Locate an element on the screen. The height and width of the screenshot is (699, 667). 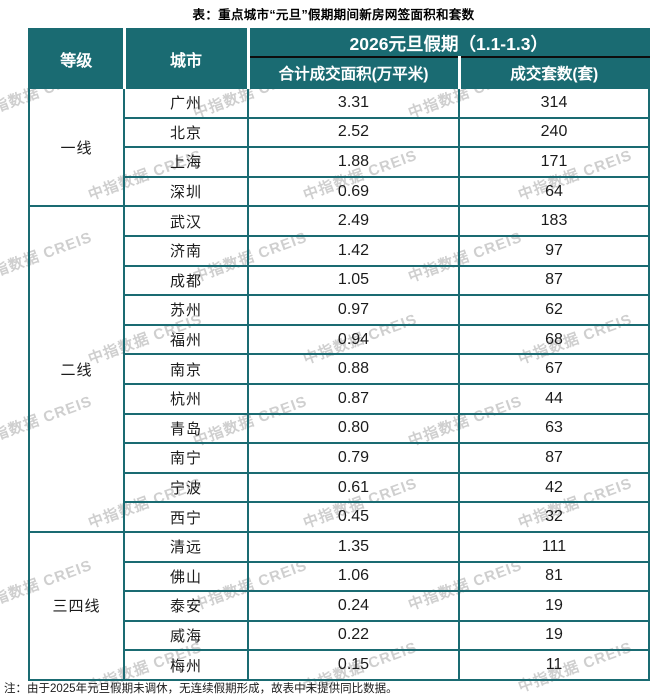
table-row: 上海 1.88 171 is located at coordinates (340, 162).